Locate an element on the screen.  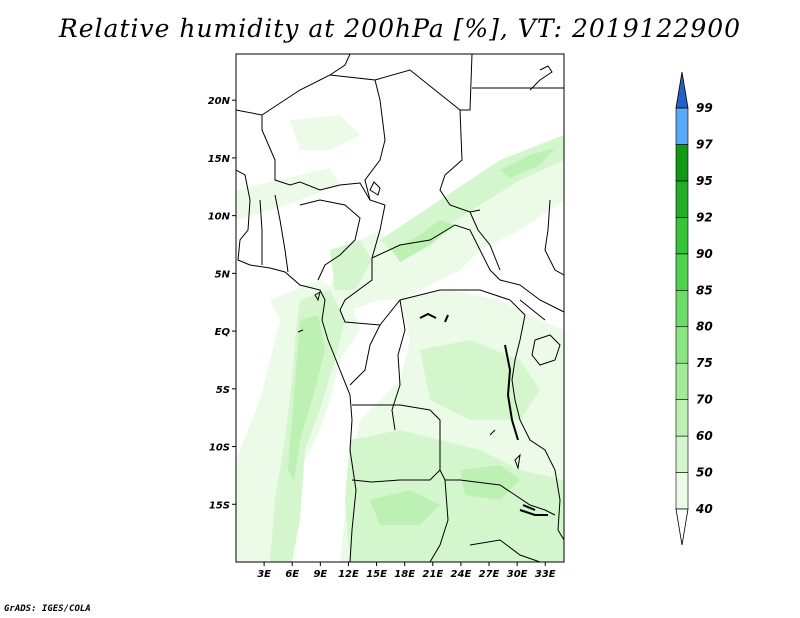
colorbar-level-label: 92 is located at coordinates (704, 217).